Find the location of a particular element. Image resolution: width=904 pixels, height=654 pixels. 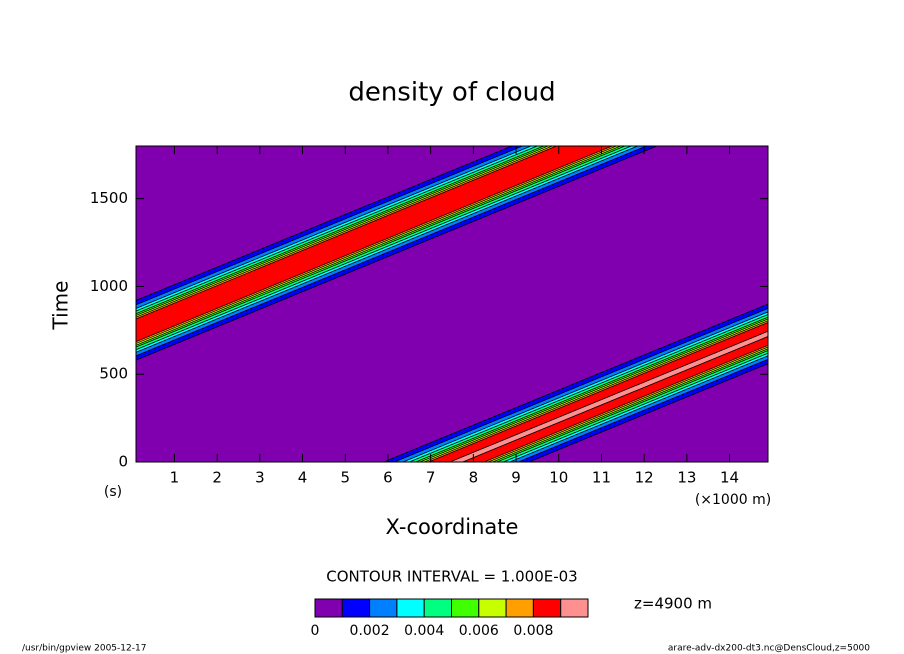

colorbar-title: CONTOUR INTERVAL = 1.000E-03 is located at coordinates (451, 577).